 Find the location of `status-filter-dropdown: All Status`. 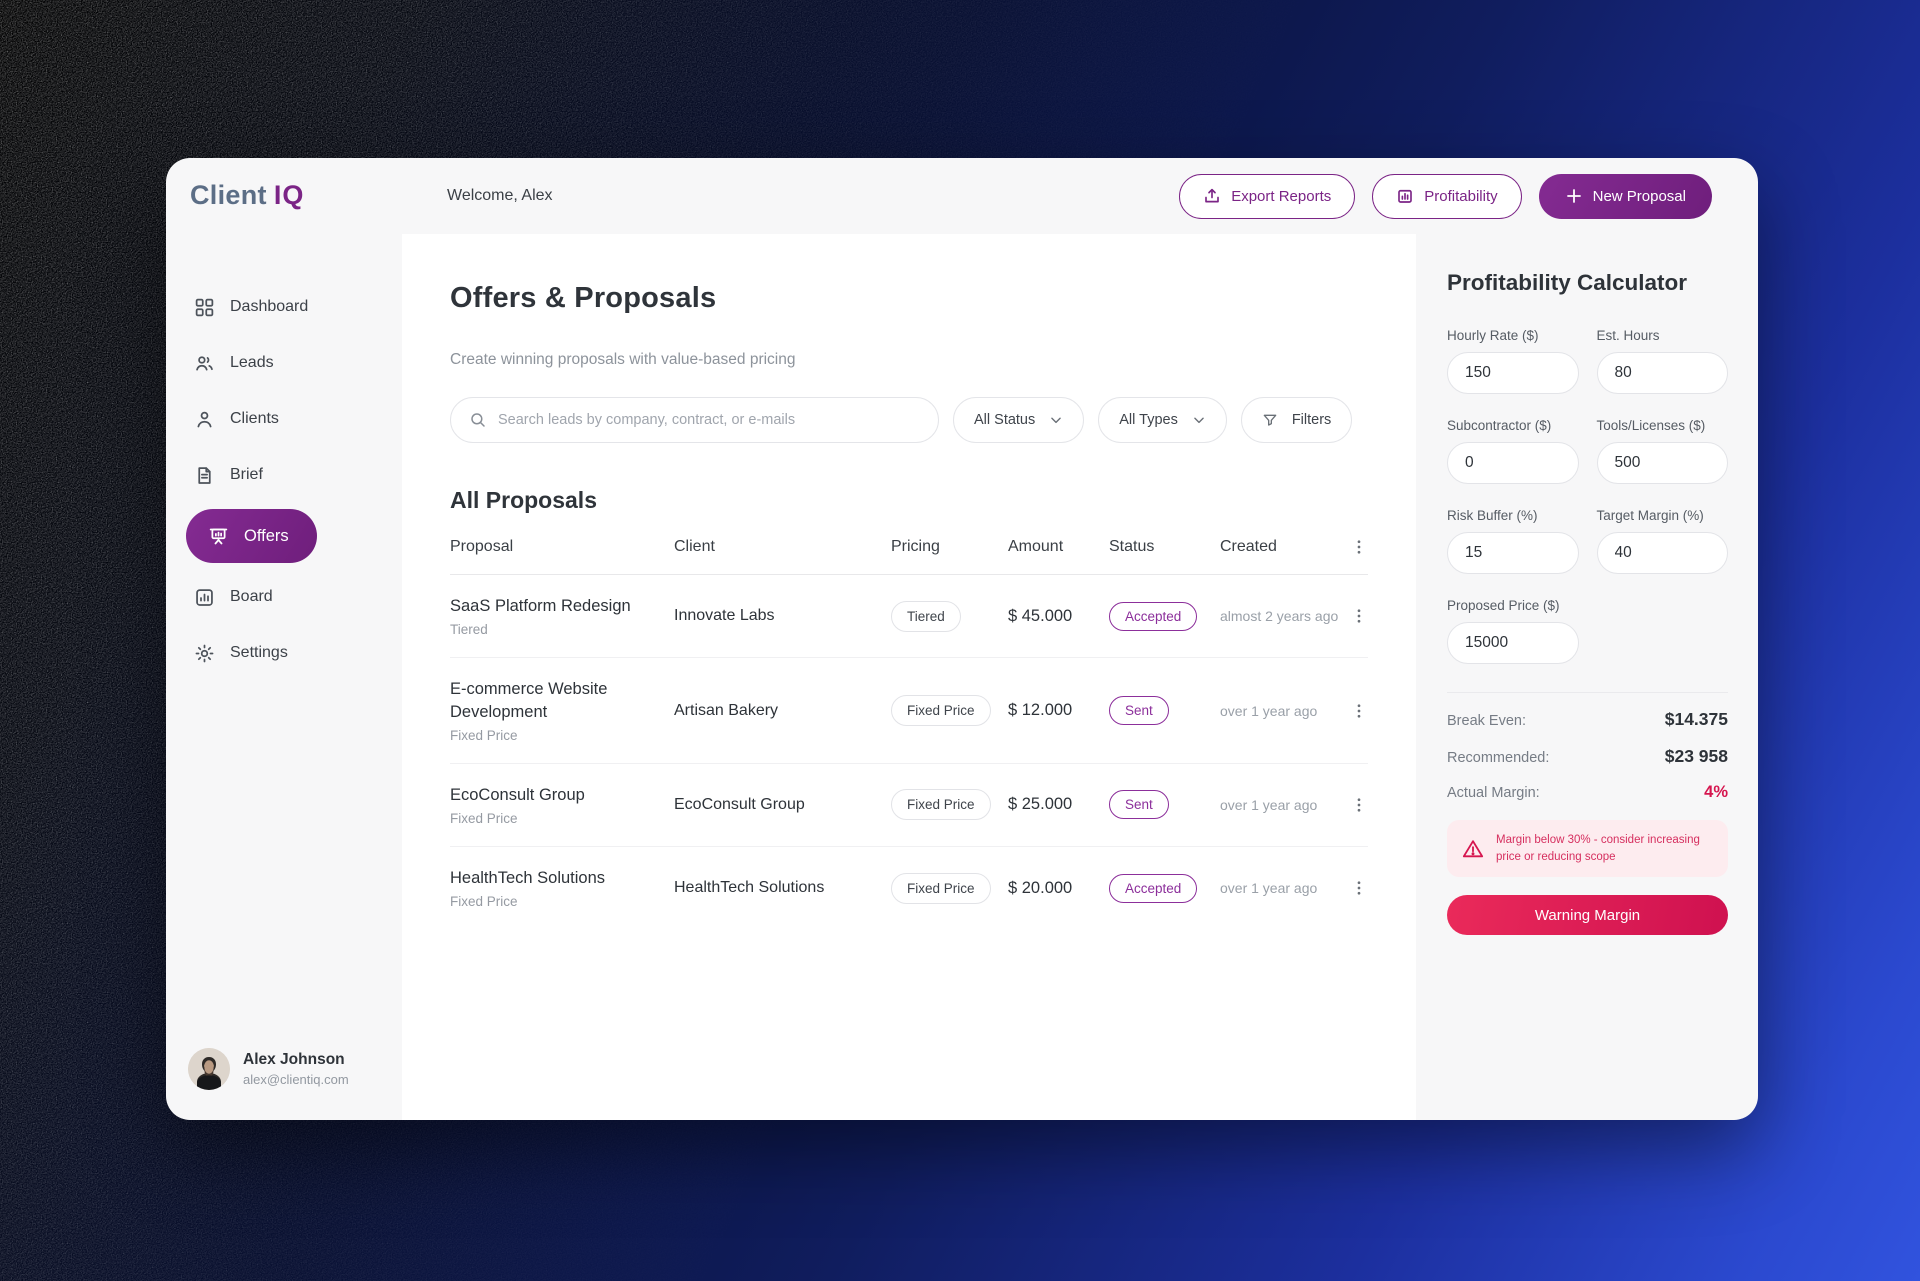

status-filter-dropdown: All Status is located at coordinates (1019, 420).